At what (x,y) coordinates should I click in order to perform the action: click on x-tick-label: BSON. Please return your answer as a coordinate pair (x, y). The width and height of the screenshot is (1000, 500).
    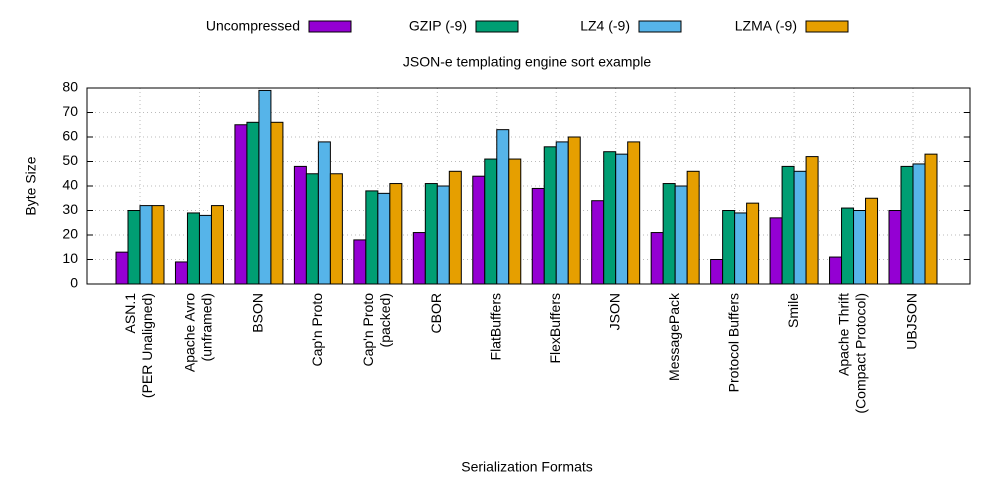
    Looking at the image, I should click on (258, 313).